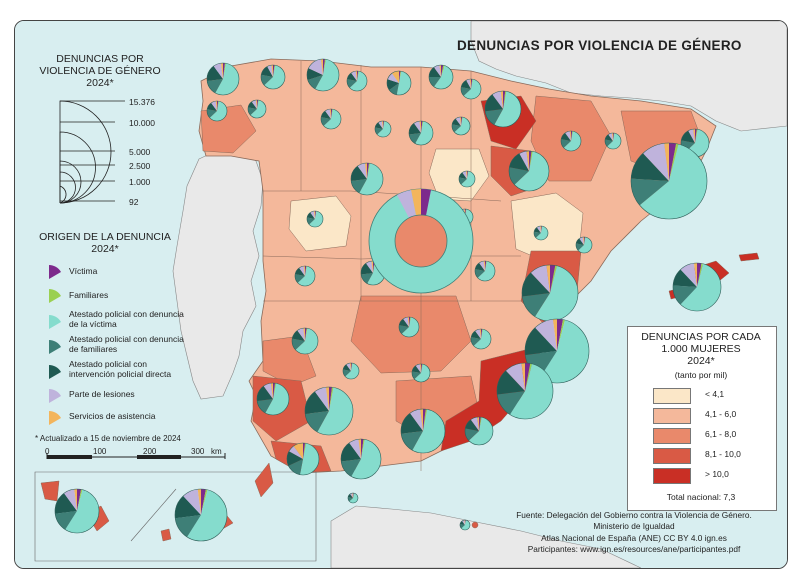  What do you see at coordinates (216, 451) in the screenshot?
I see `scale-unit: km` at bounding box center [216, 451].